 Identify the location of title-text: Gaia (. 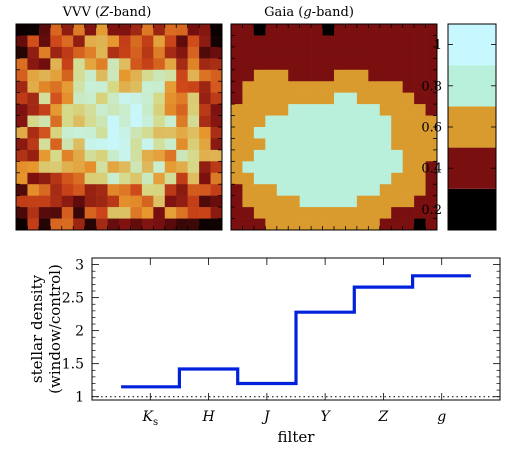
(283, 12).